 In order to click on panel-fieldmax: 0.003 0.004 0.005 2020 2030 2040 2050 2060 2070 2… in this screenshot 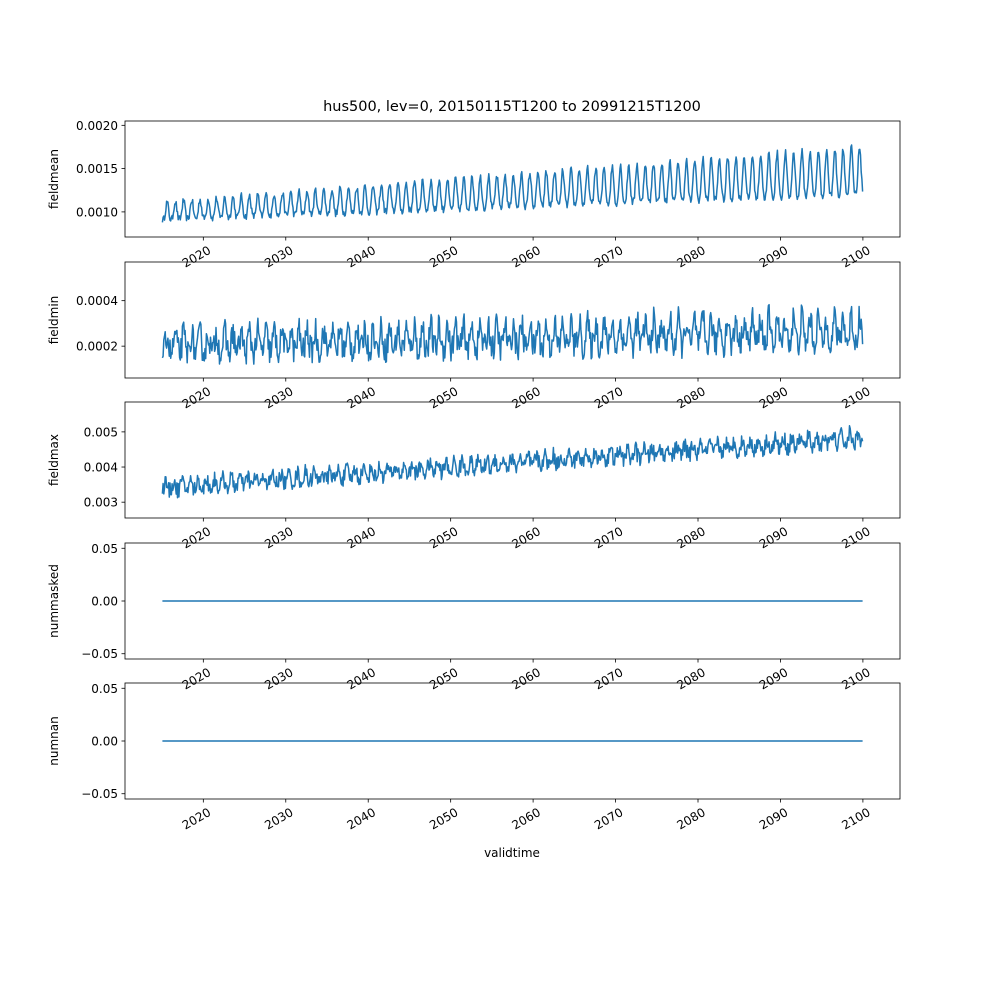, I will do `click(474, 476)`.